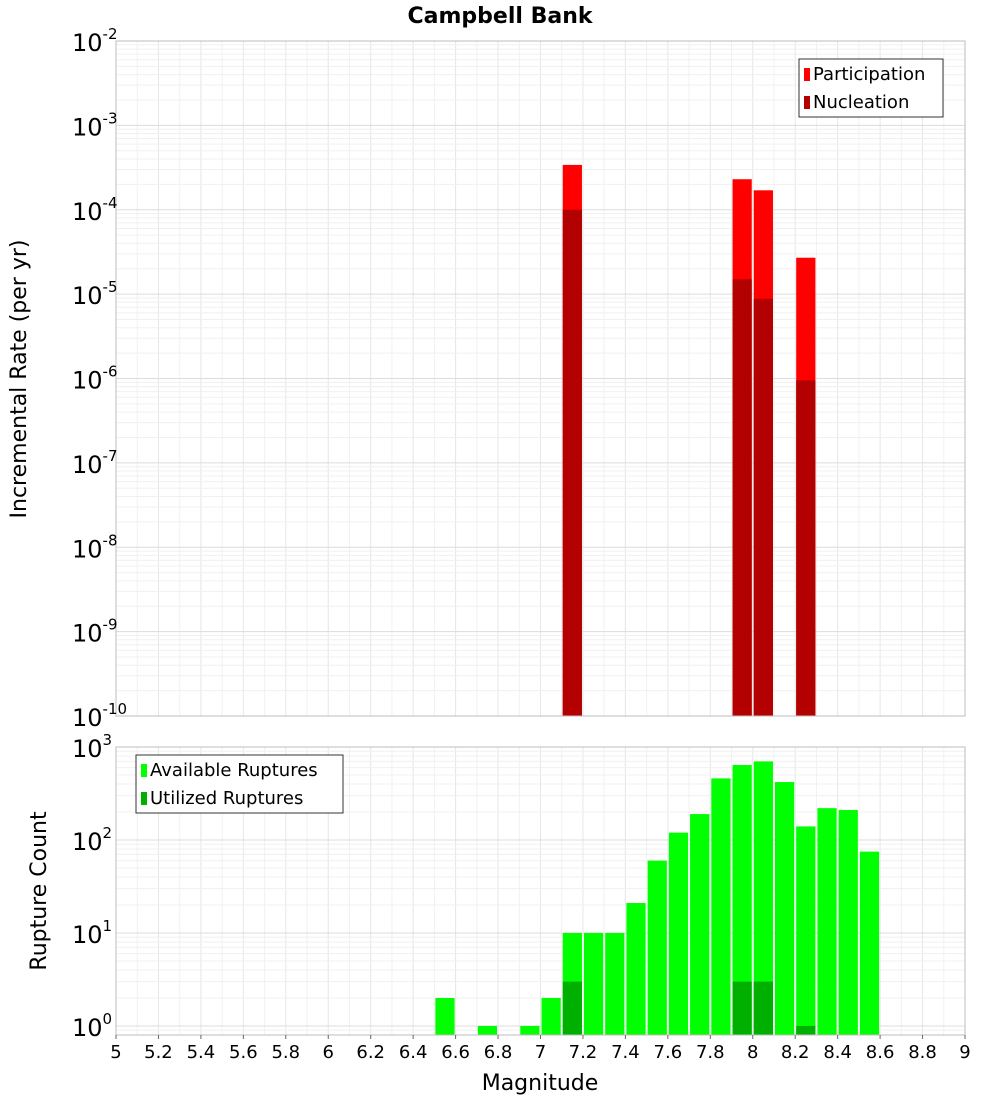  Describe the element at coordinates (243, 1052) in the screenshot. I see `x-tick-label: 5.6` at that location.